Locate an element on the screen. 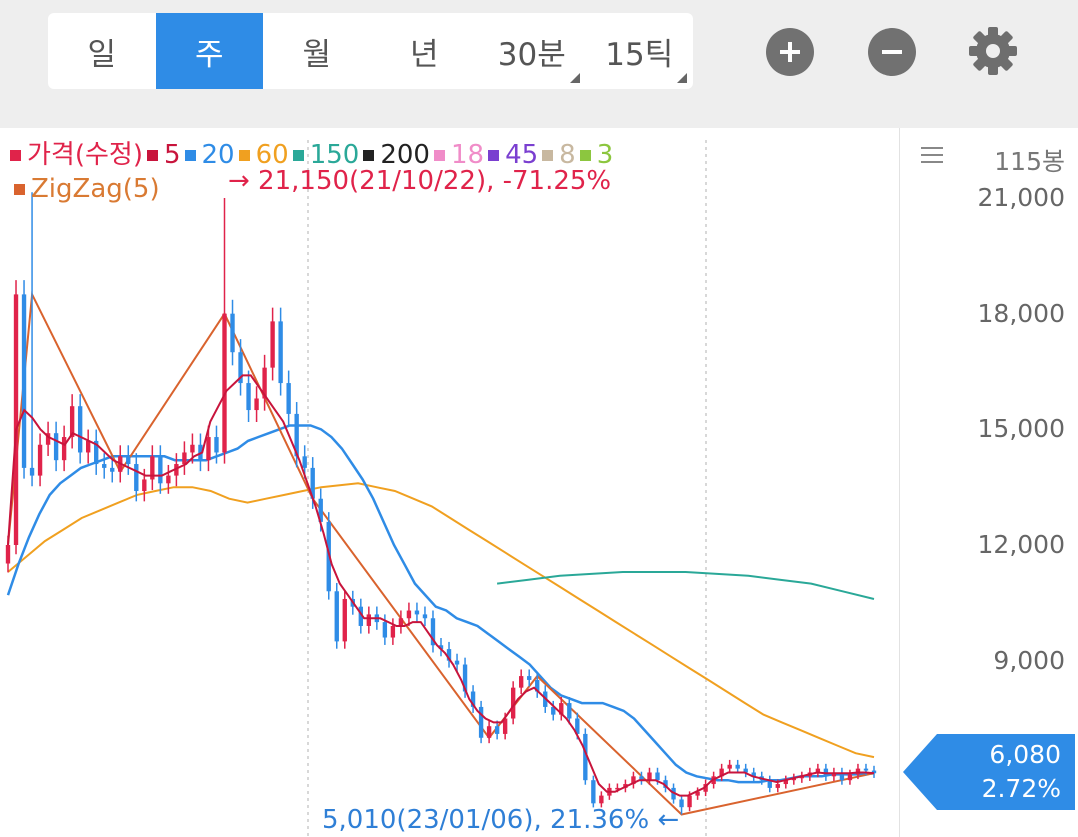 The width and height of the screenshot is (1078, 837). settings-button is located at coordinates (993, 51).